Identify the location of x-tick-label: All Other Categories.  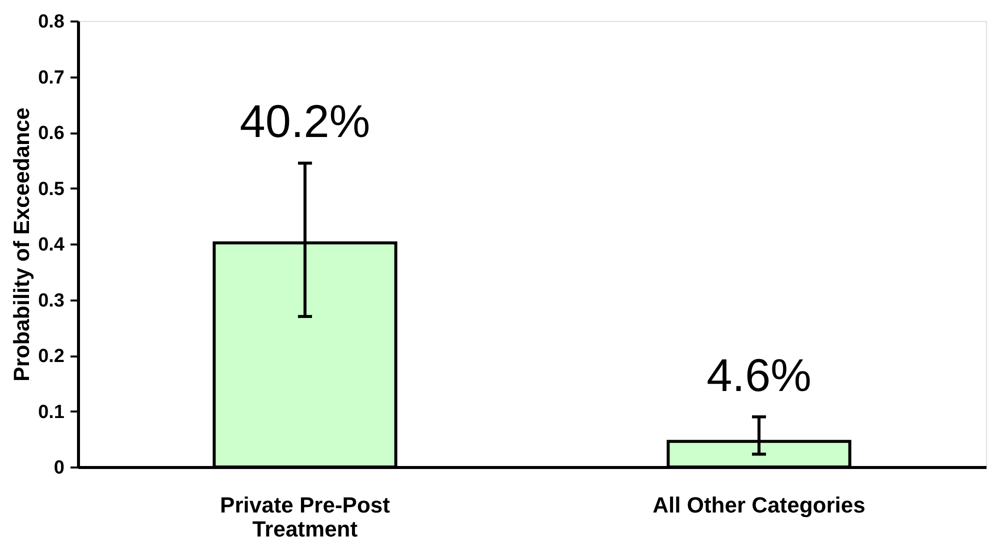
(759, 505).